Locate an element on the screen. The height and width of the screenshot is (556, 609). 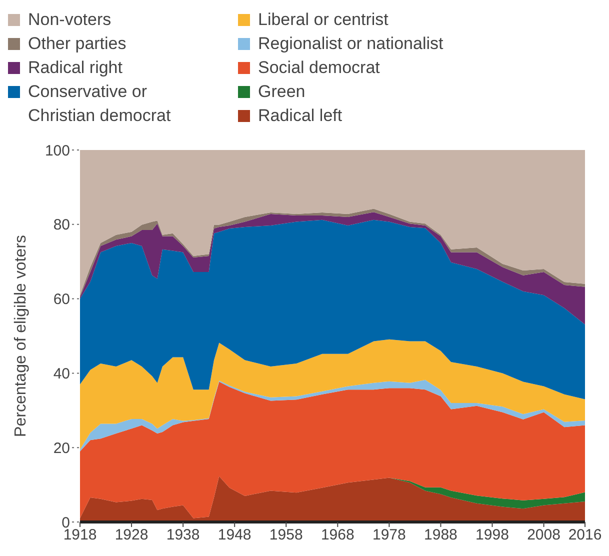
legend-label: Regionalist or nationalist is located at coordinates (351, 44).